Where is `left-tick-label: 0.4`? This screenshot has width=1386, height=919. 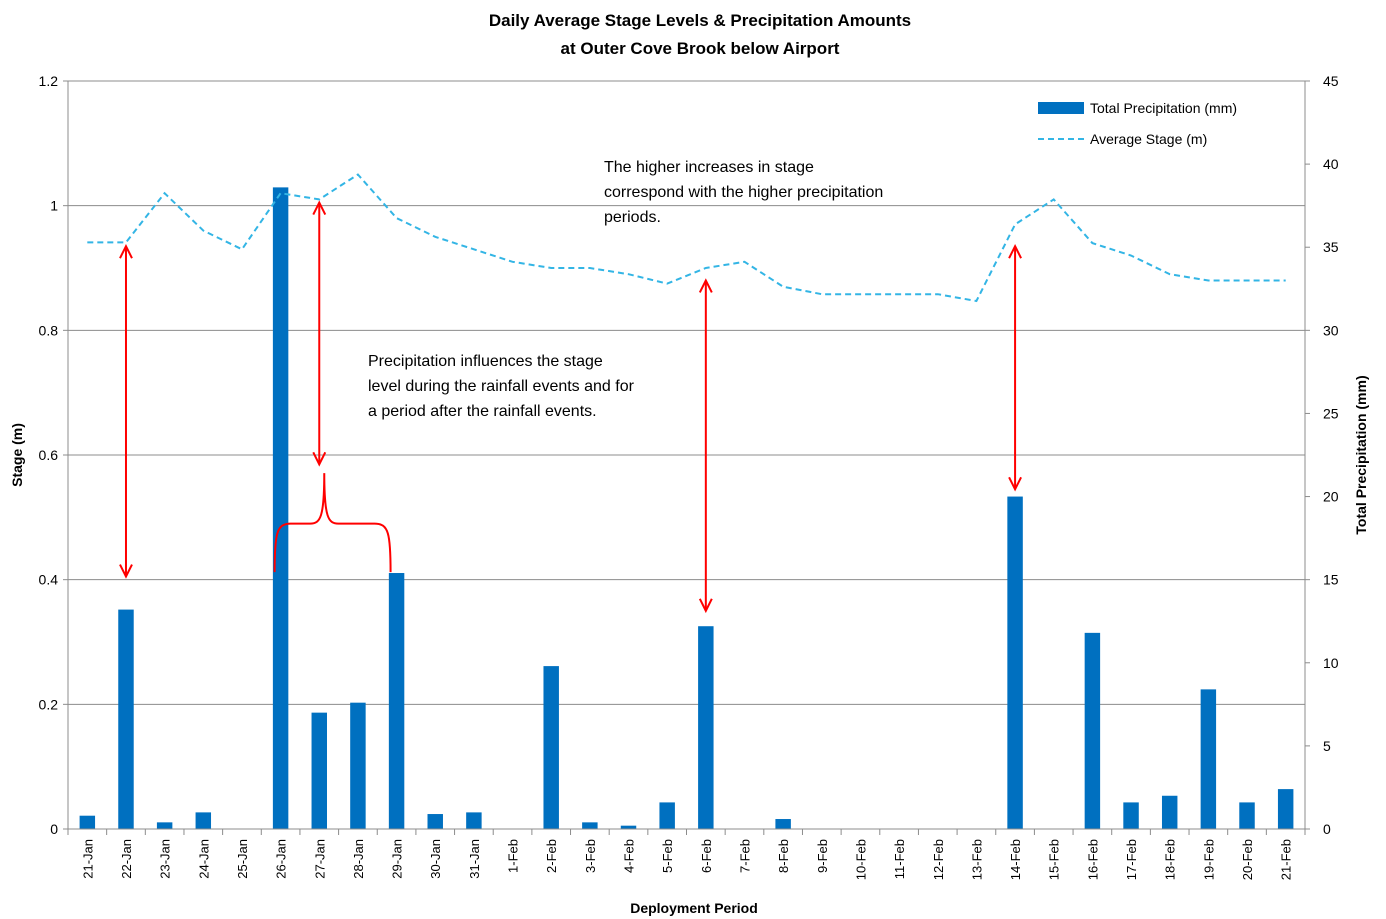
left-tick-label: 0.4 is located at coordinates (49, 580).